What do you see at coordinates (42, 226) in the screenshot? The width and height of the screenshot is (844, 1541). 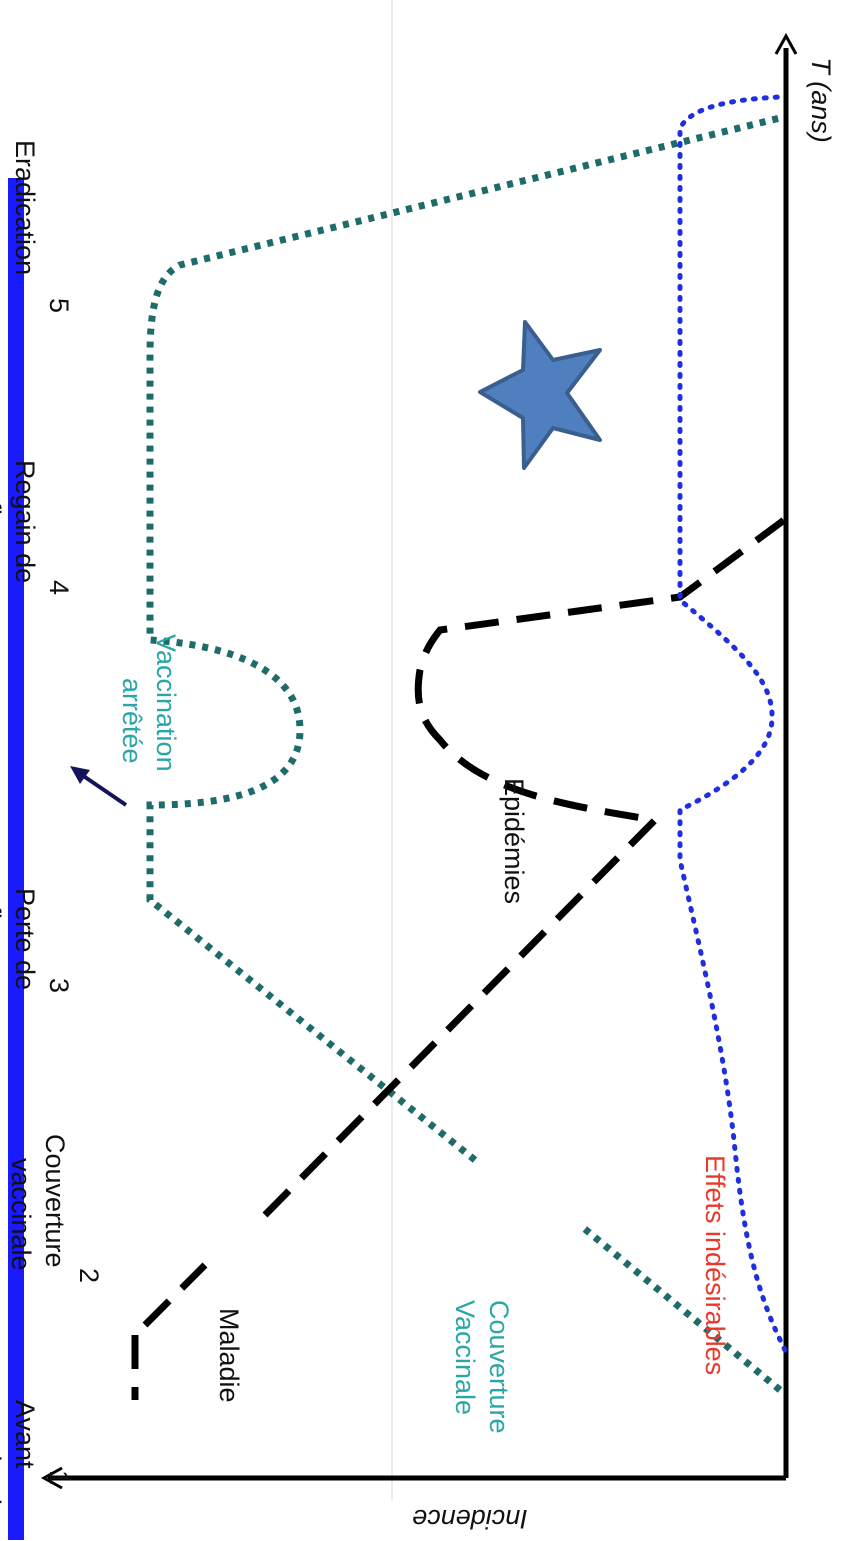 I see `stage-5: 5 Eradication` at bounding box center [42, 226].